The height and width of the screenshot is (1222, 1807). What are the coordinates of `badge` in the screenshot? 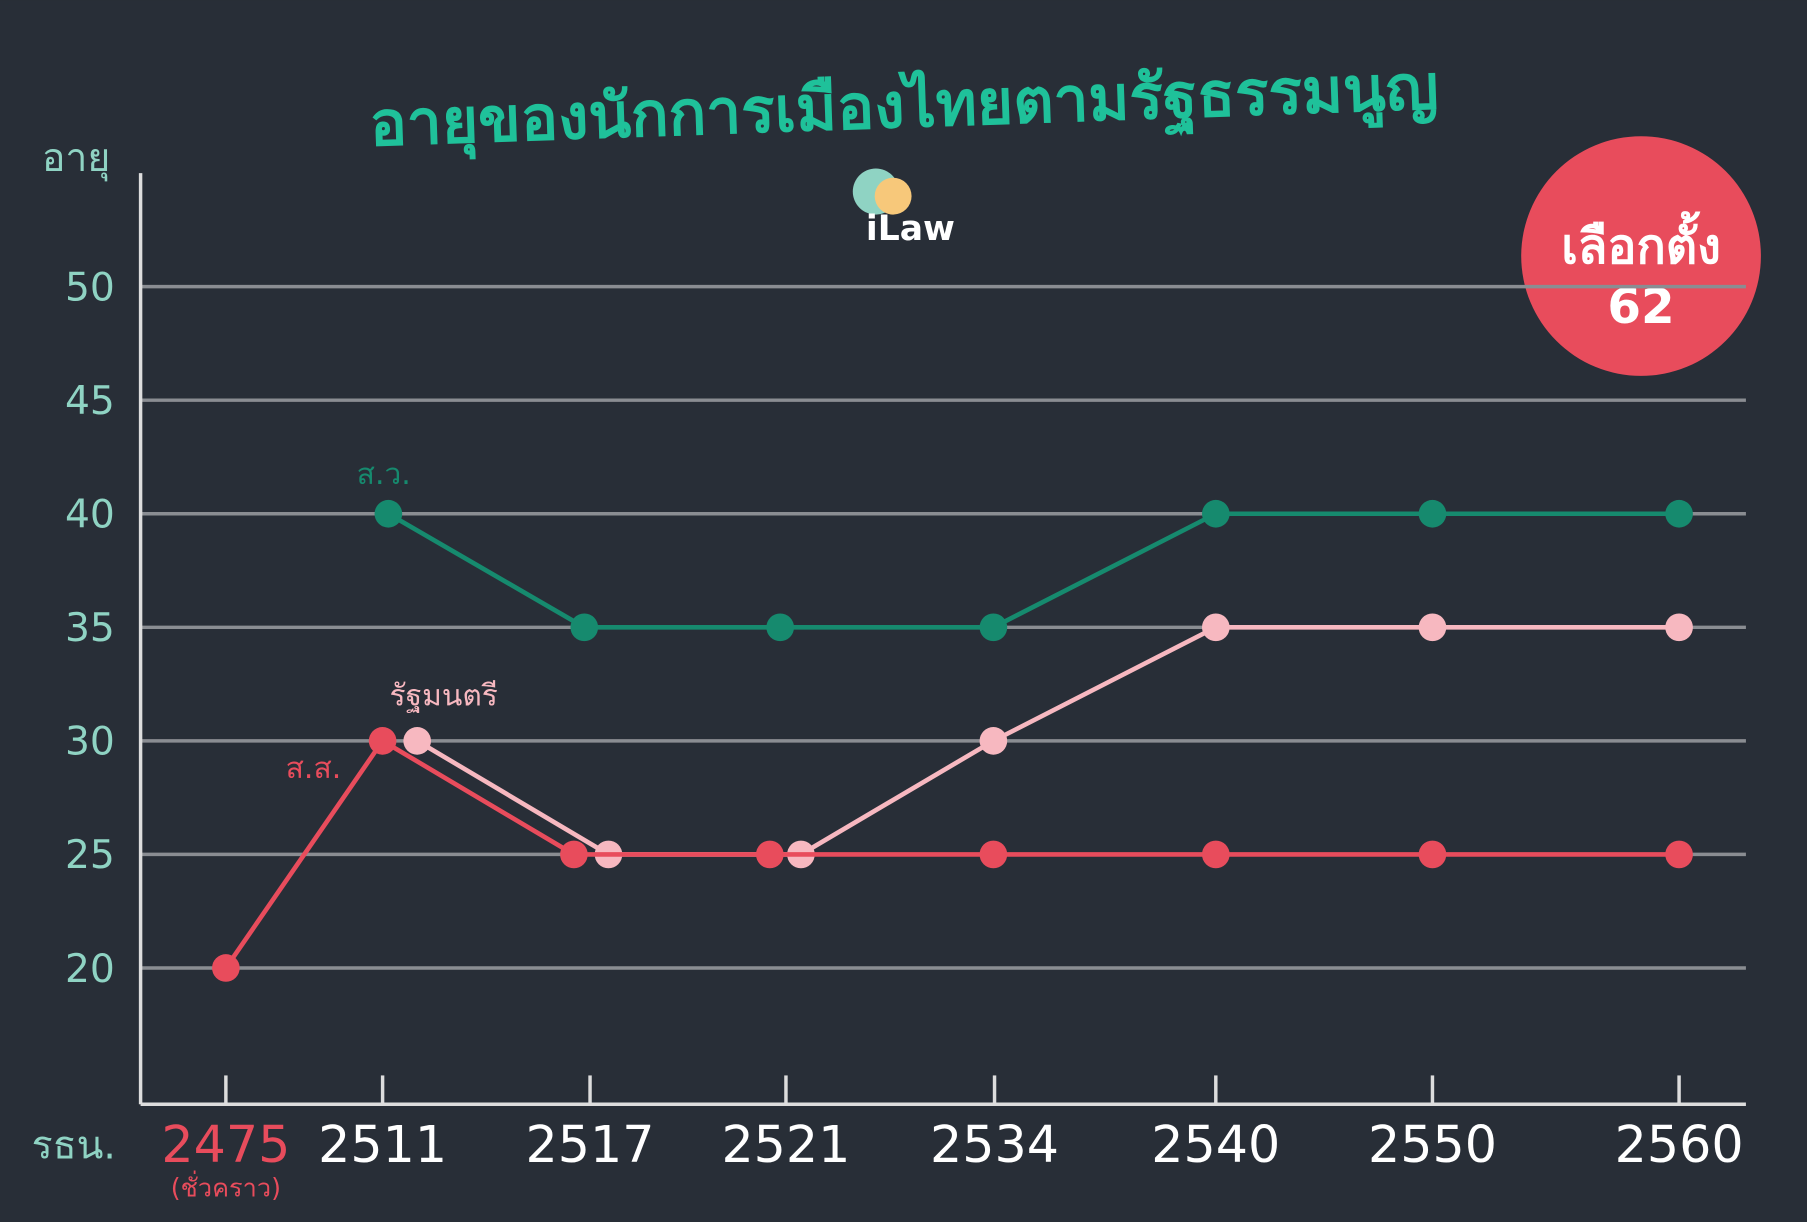 It's located at (1641, 256).